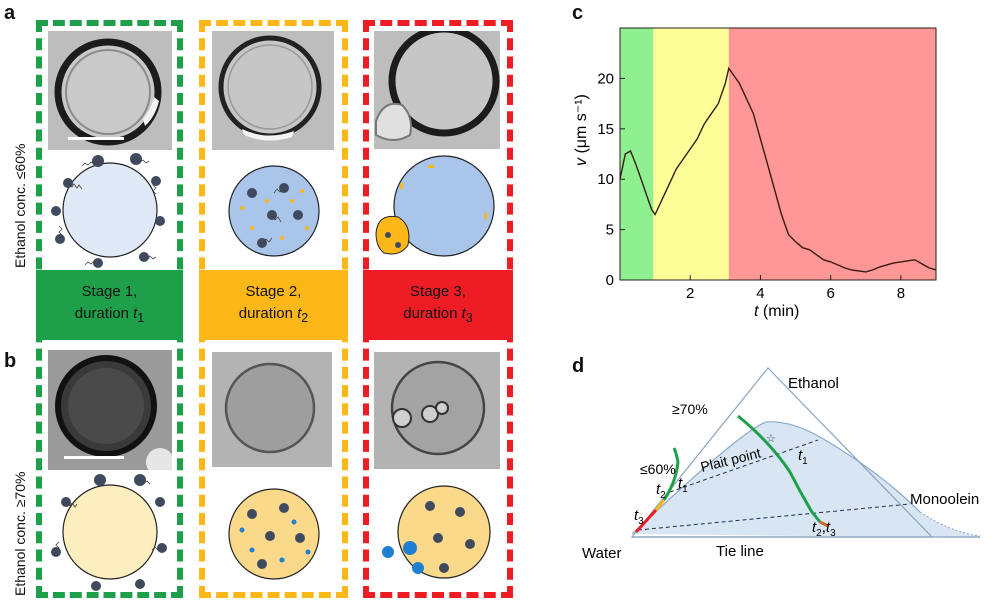 This screenshot has height=603, width=998. I want to click on traj-red, so click(646, 521).